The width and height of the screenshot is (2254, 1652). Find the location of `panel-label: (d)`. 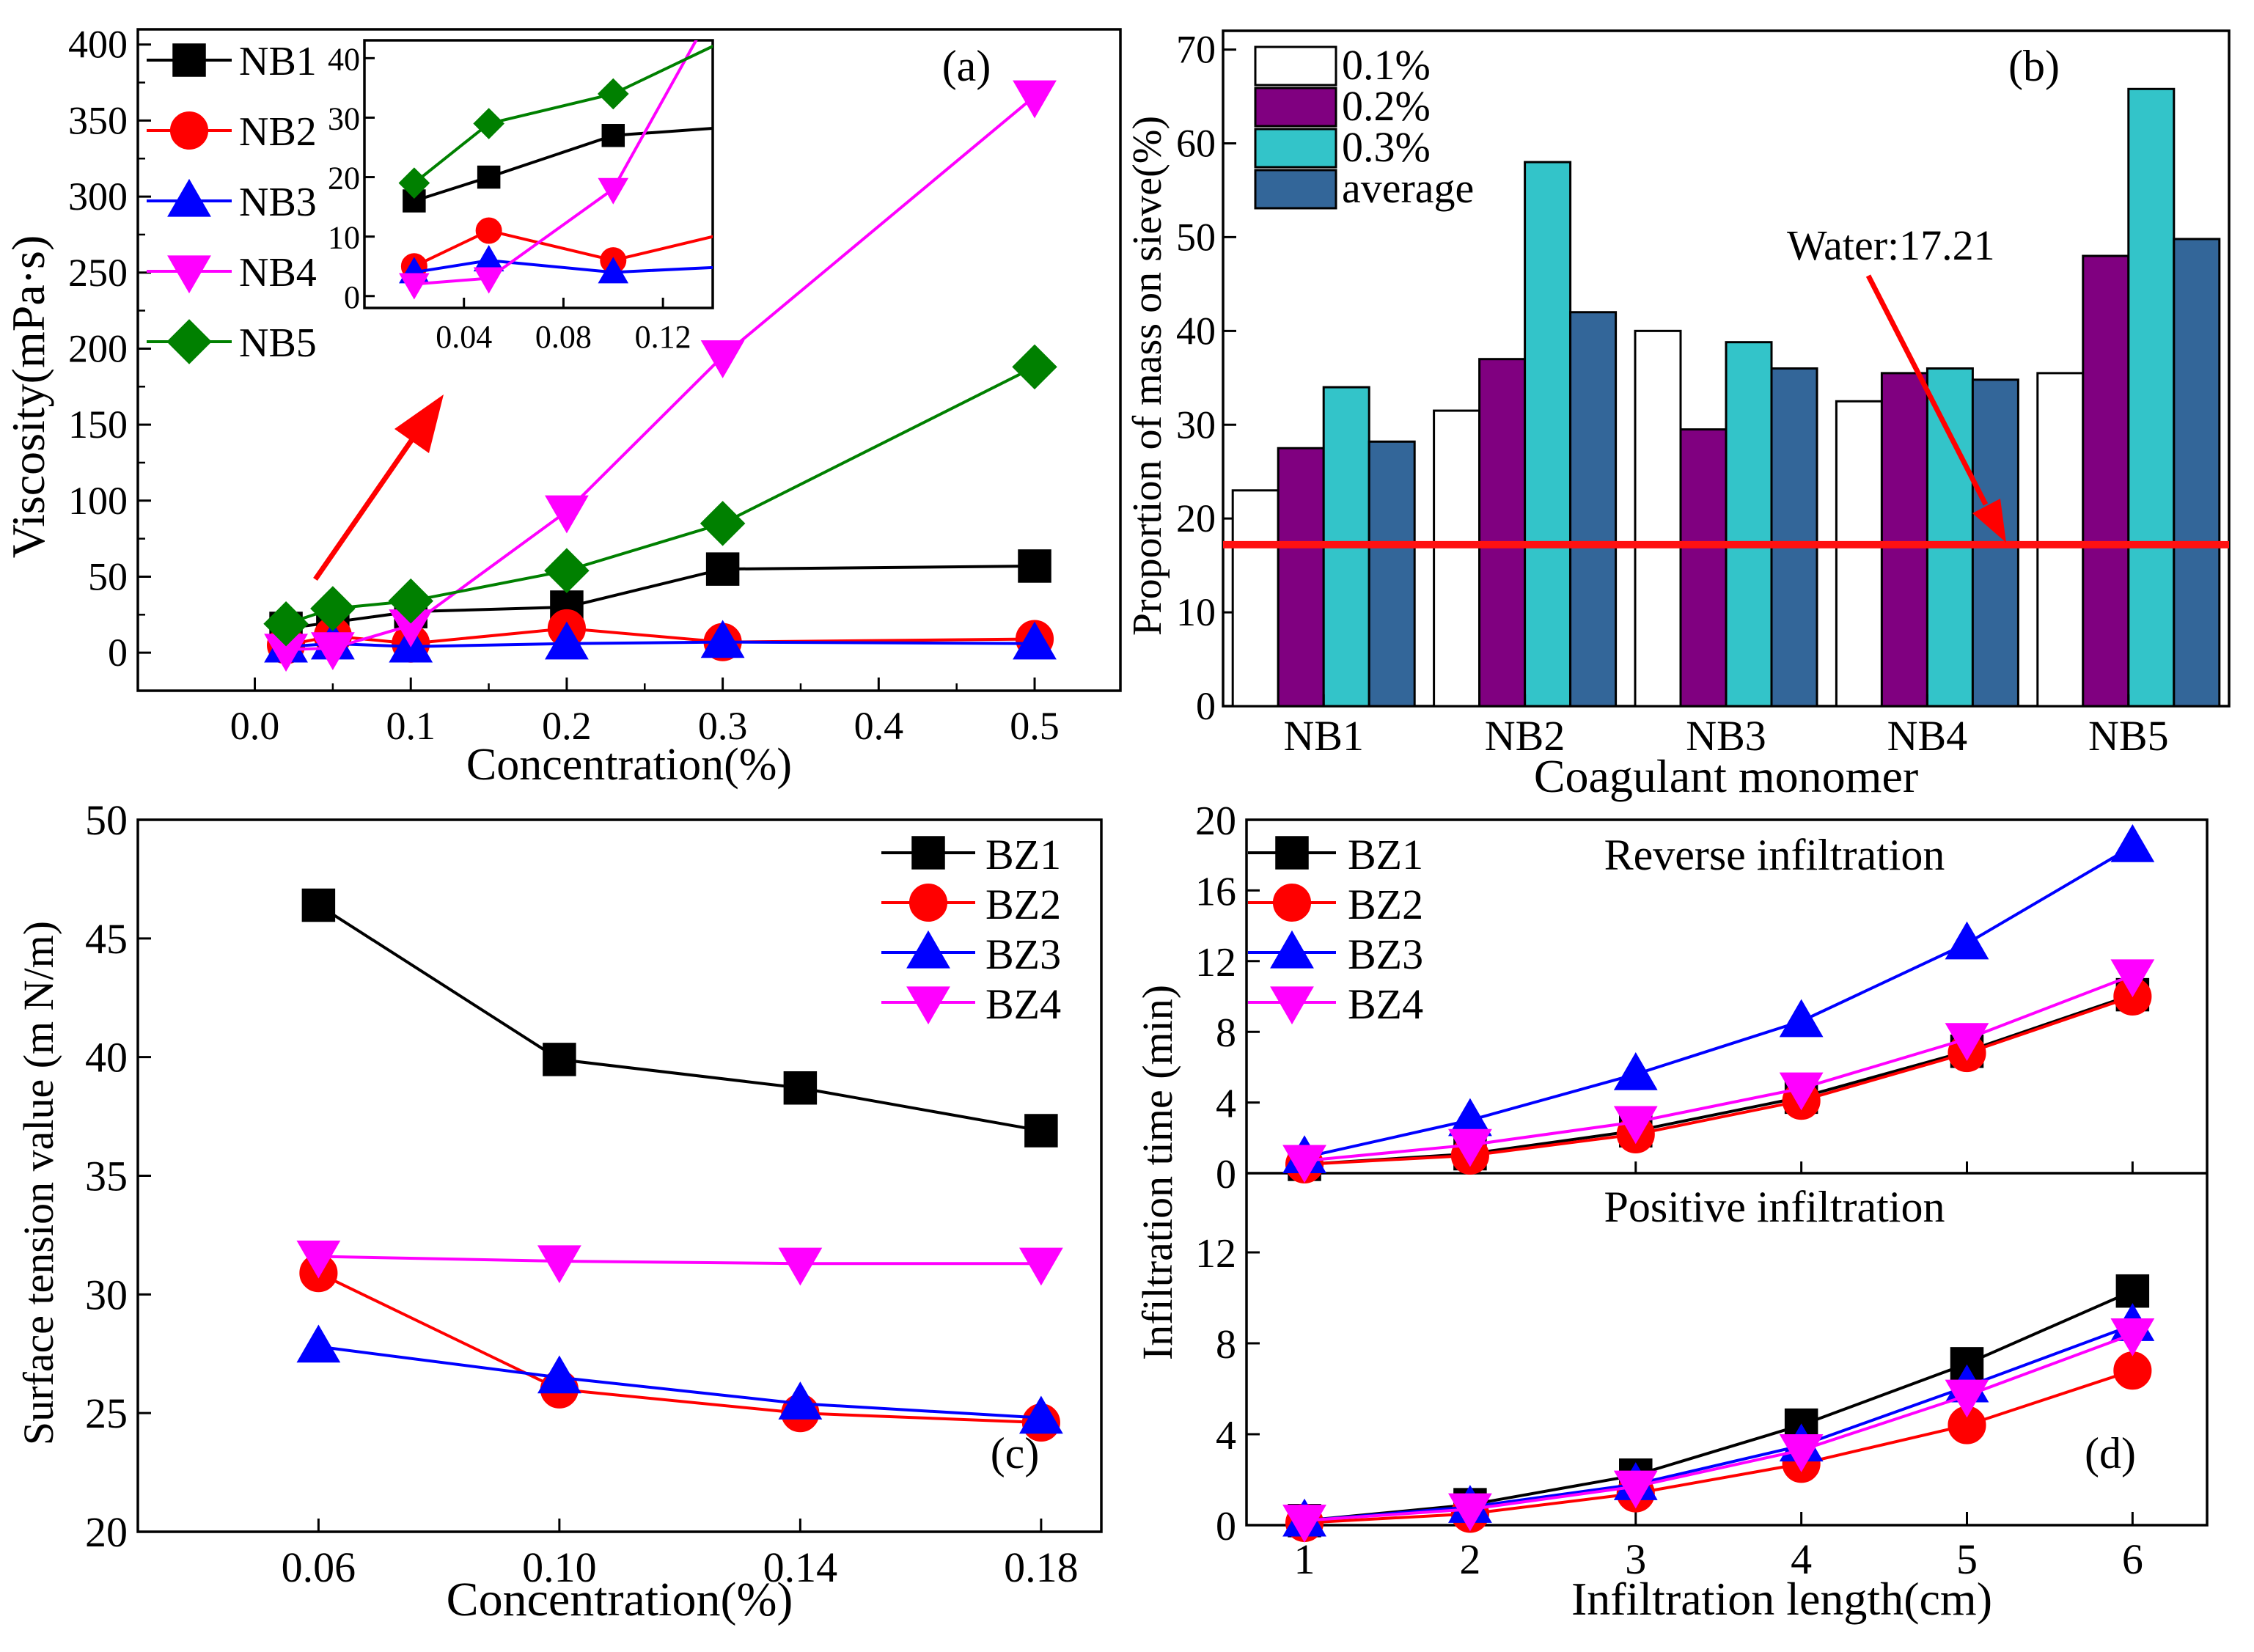

panel-label: (d) is located at coordinates (2110, 1453).